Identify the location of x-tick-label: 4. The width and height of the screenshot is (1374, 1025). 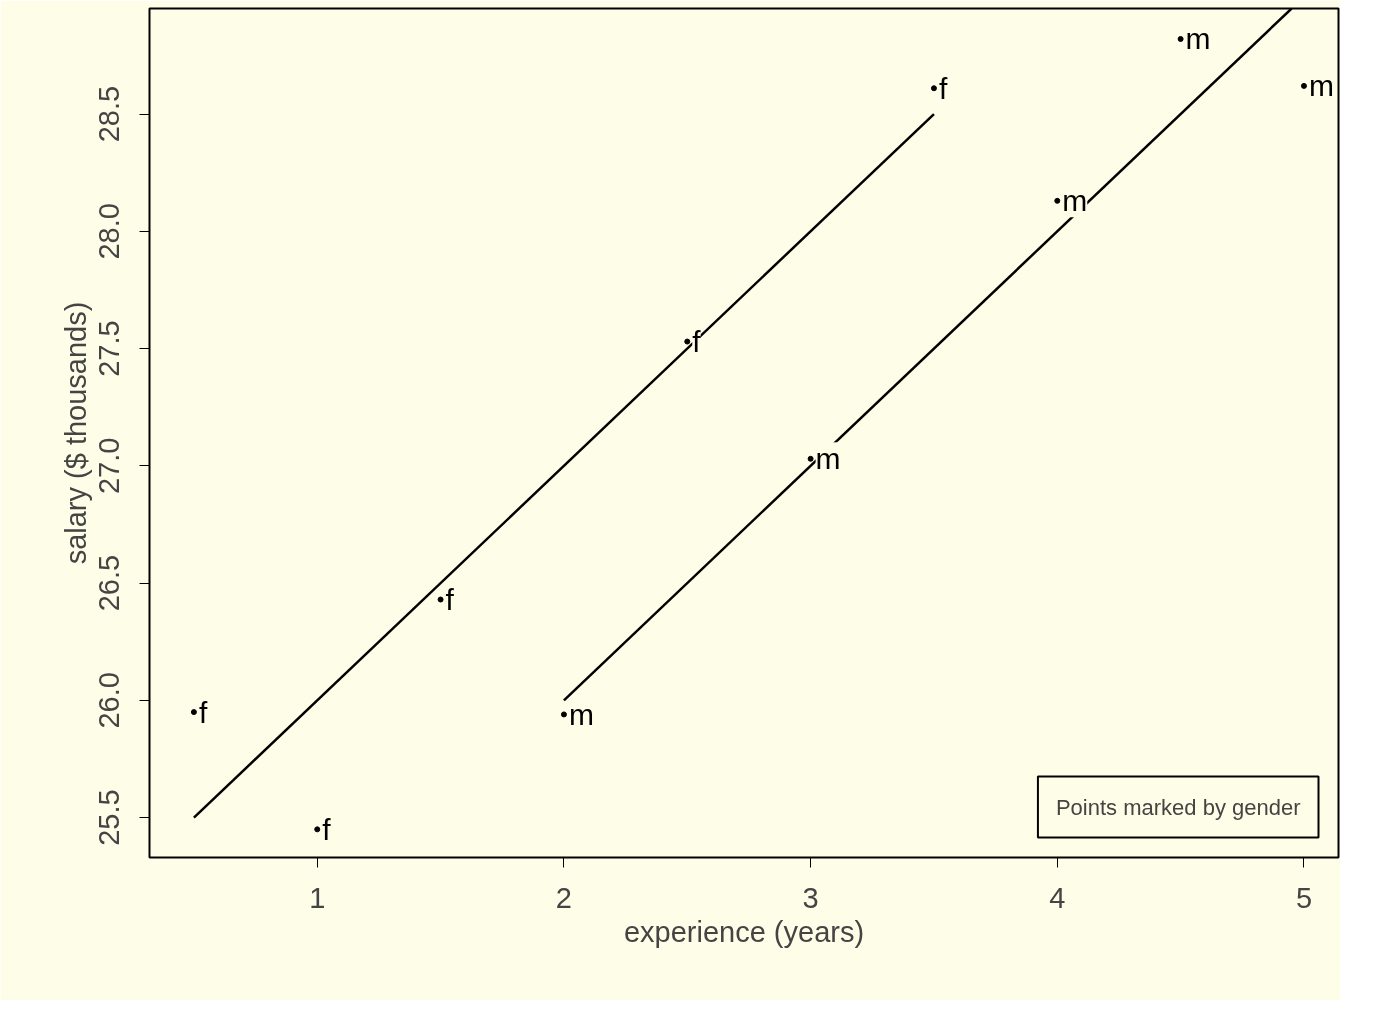
(1057, 897).